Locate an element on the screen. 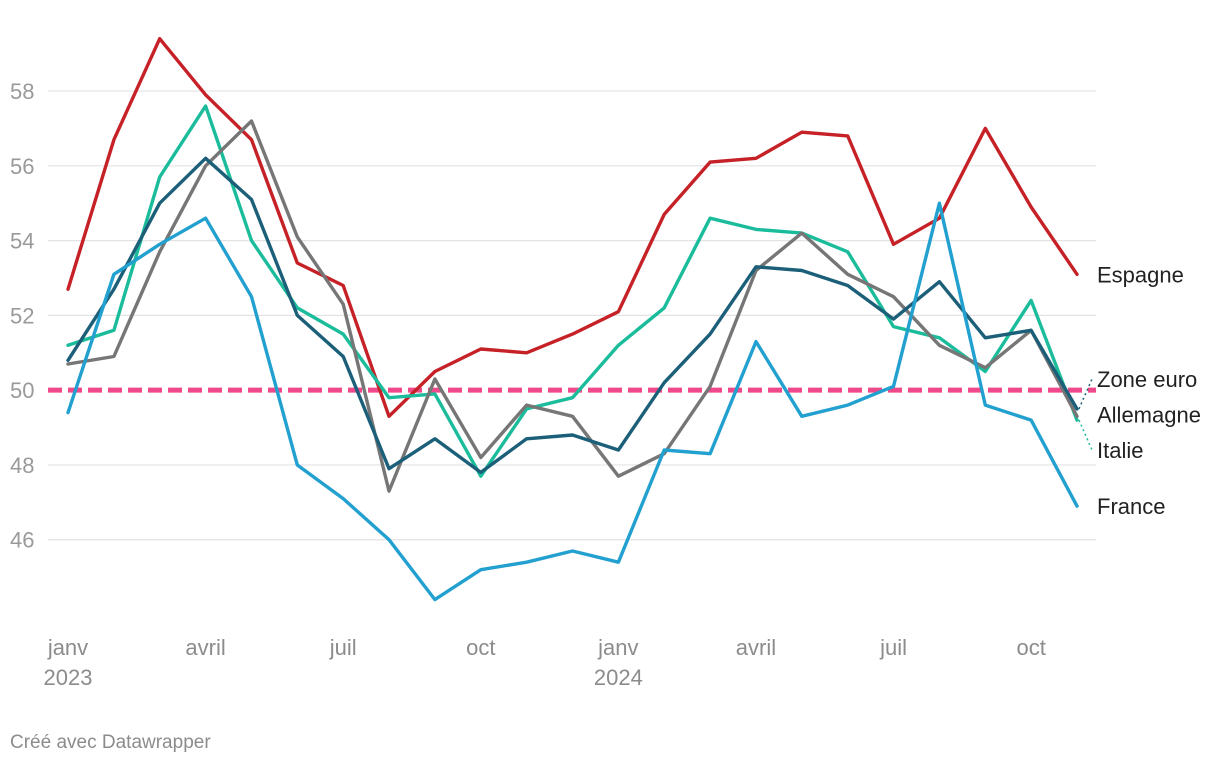 The image size is (1220, 768). y-tick-label-48: 48 is located at coordinates (22, 465).